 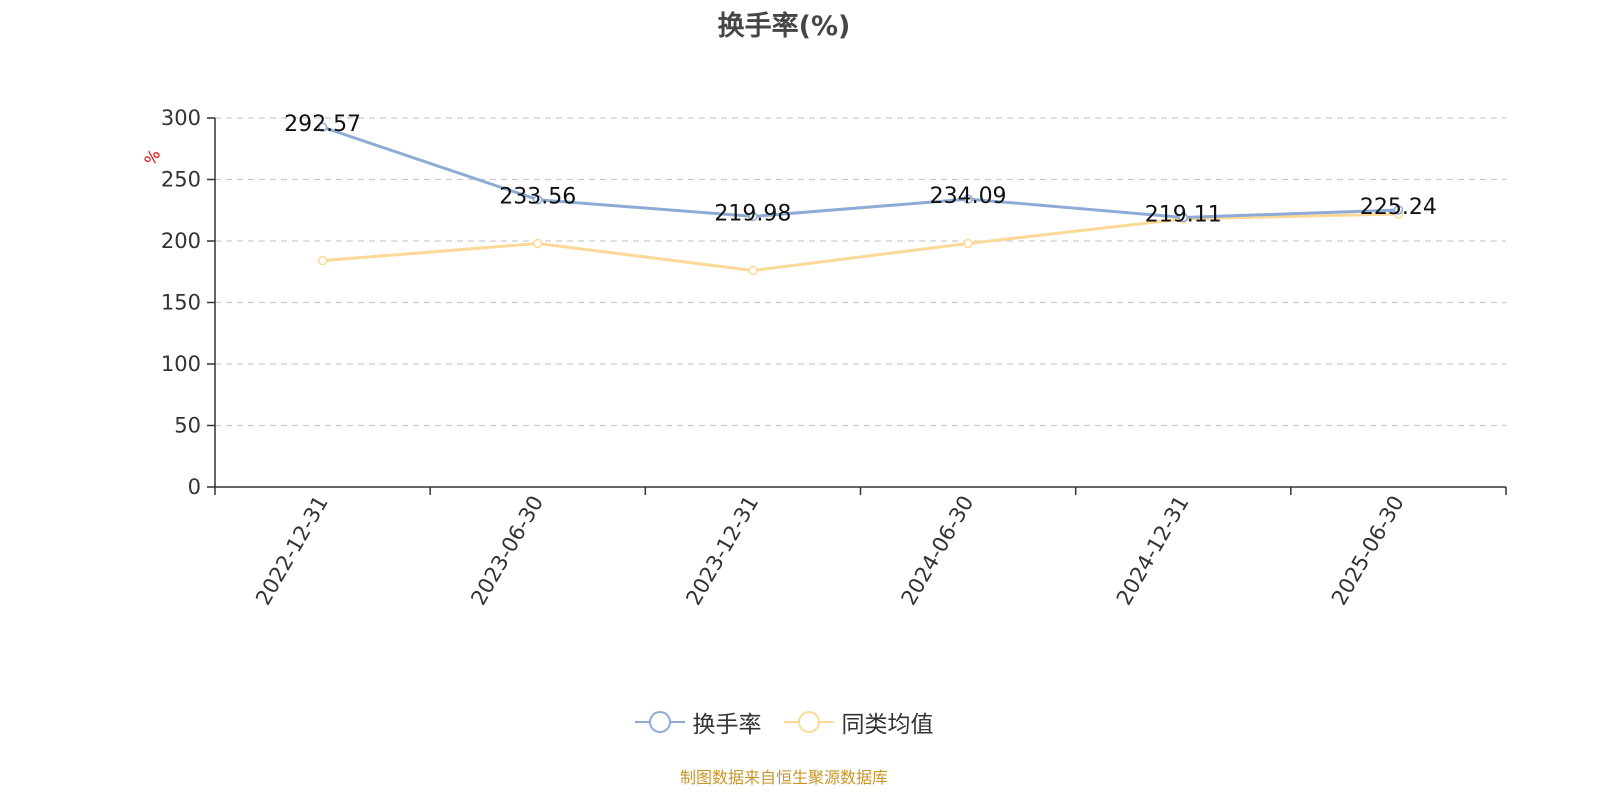 I want to click on turnover-line, so click(x=860, y=172).